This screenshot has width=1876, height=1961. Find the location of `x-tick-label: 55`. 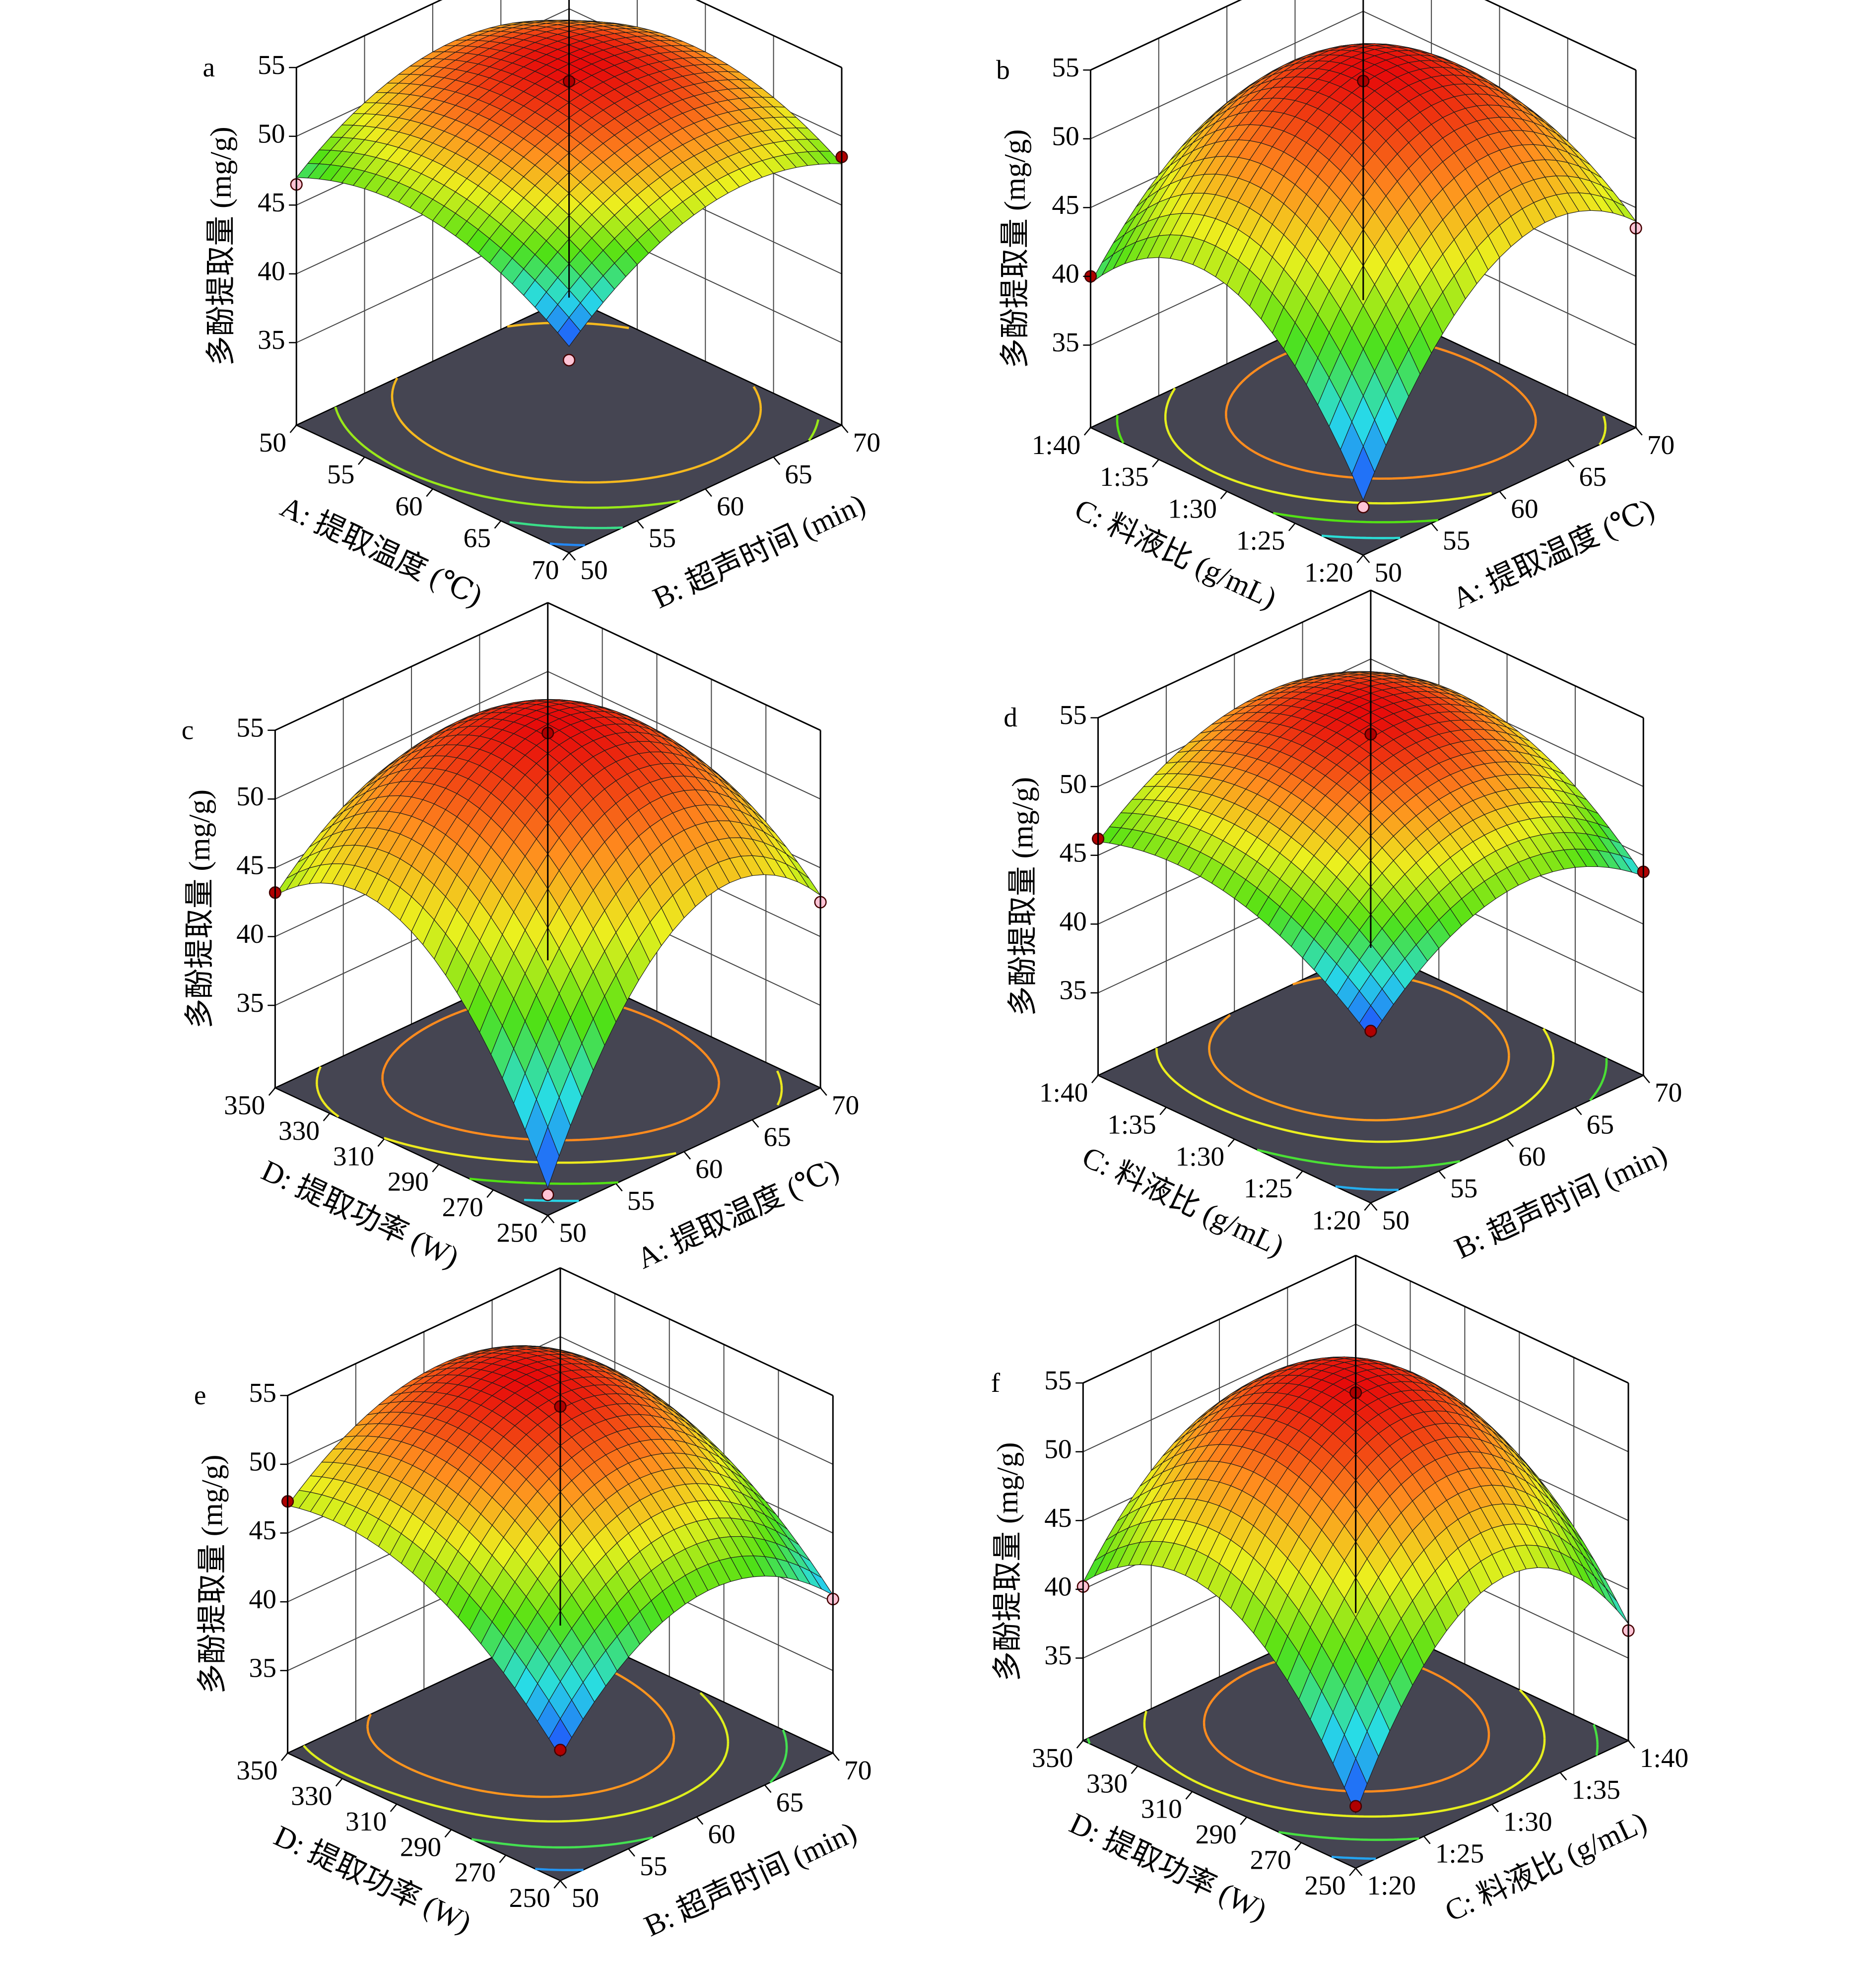

x-tick-label: 55 is located at coordinates (340, 474).